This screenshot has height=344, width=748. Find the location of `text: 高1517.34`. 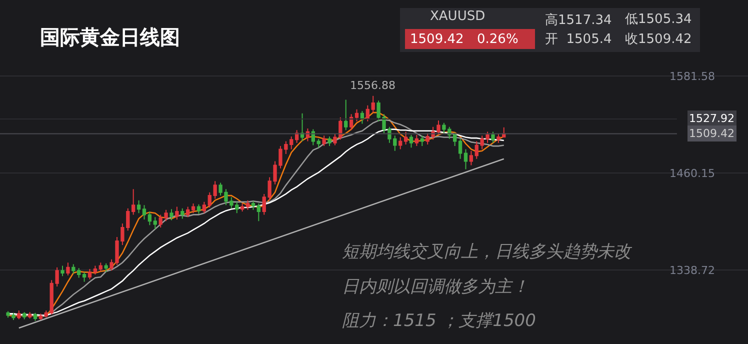

text: 高1517.34 is located at coordinates (578, 20).